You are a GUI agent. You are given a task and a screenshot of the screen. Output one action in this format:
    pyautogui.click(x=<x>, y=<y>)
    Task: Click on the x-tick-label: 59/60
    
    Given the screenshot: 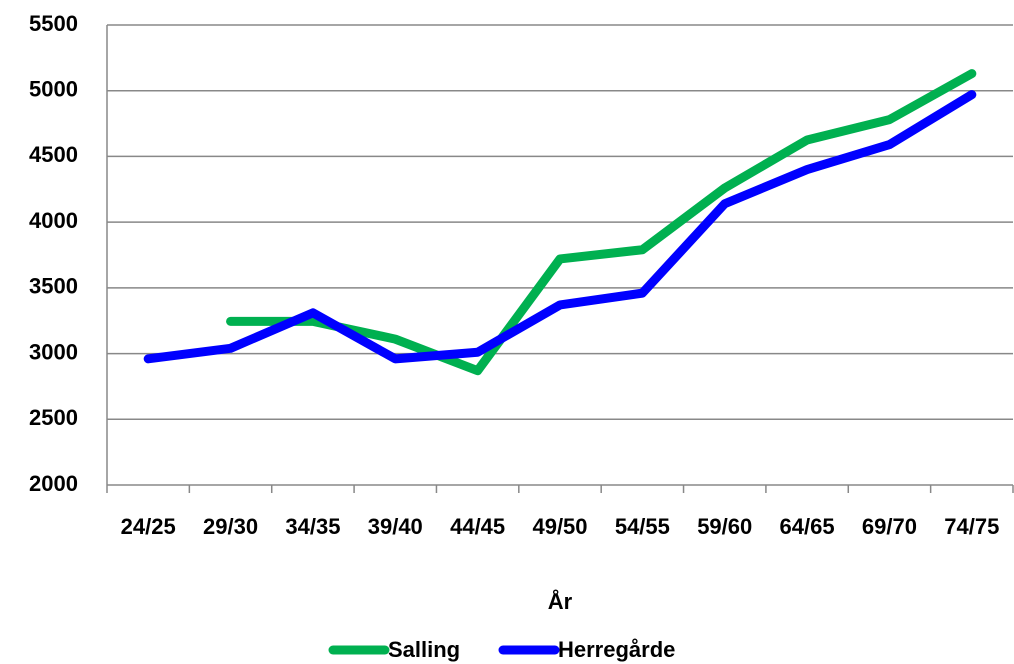 What is the action you would take?
    pyautogui.click(x=724, y=526)
    